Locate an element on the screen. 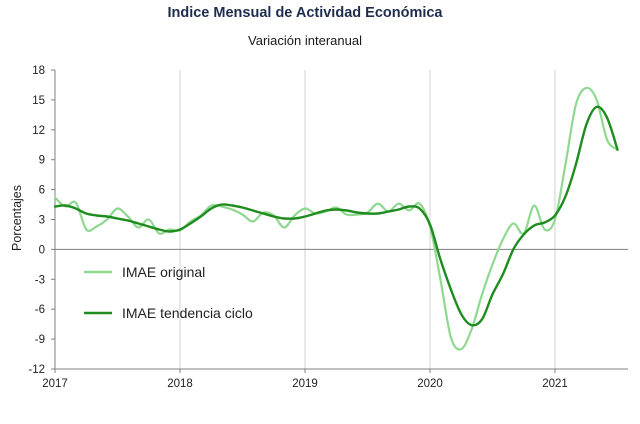  chart-title: Indice Mensual de Actividad Económica is located at coordinates (305, 13).